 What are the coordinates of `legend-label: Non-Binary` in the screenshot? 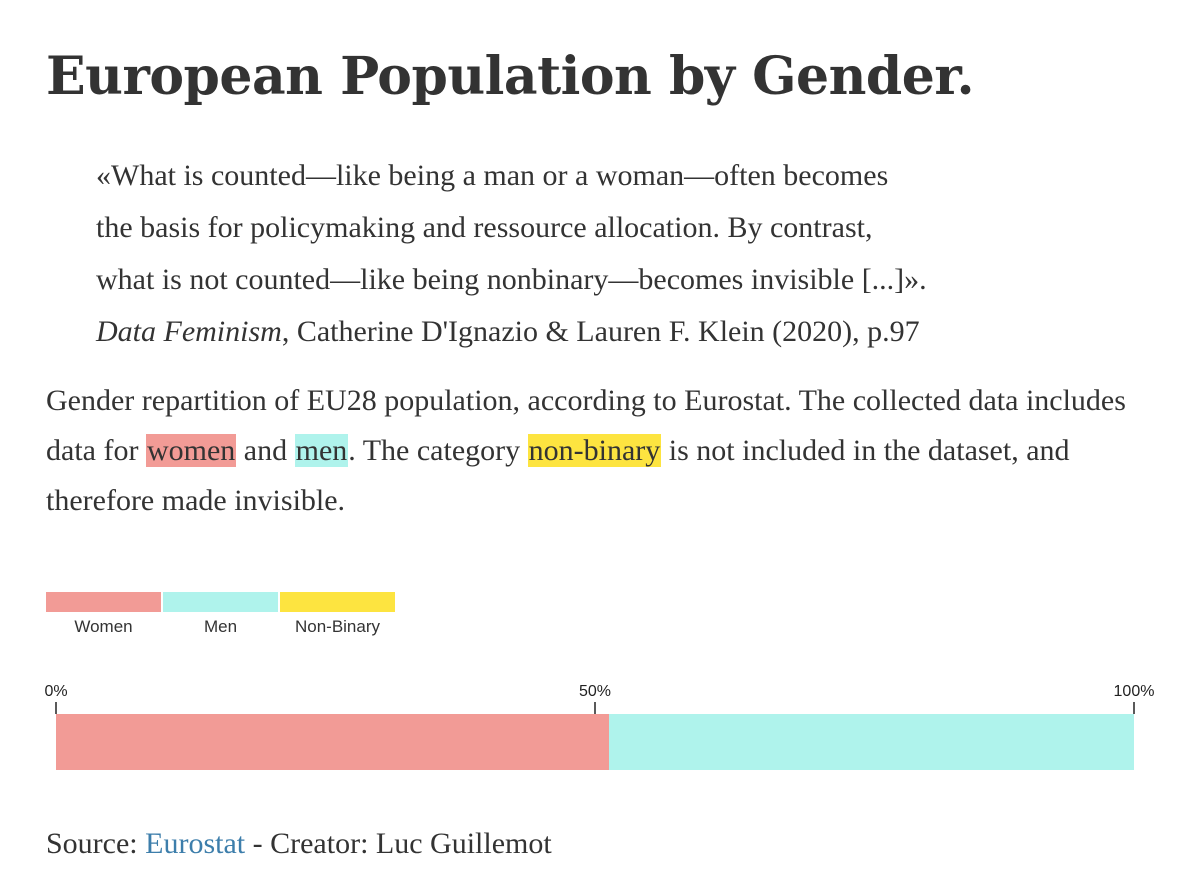 It's located at (337, 626).